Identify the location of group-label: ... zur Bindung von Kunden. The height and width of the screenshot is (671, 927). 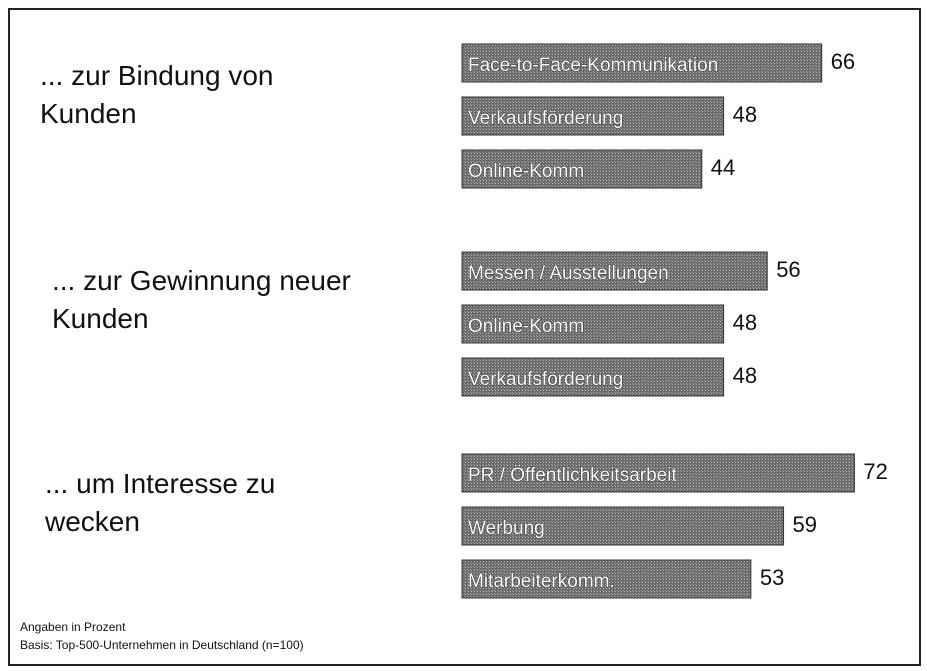
(157, 94).